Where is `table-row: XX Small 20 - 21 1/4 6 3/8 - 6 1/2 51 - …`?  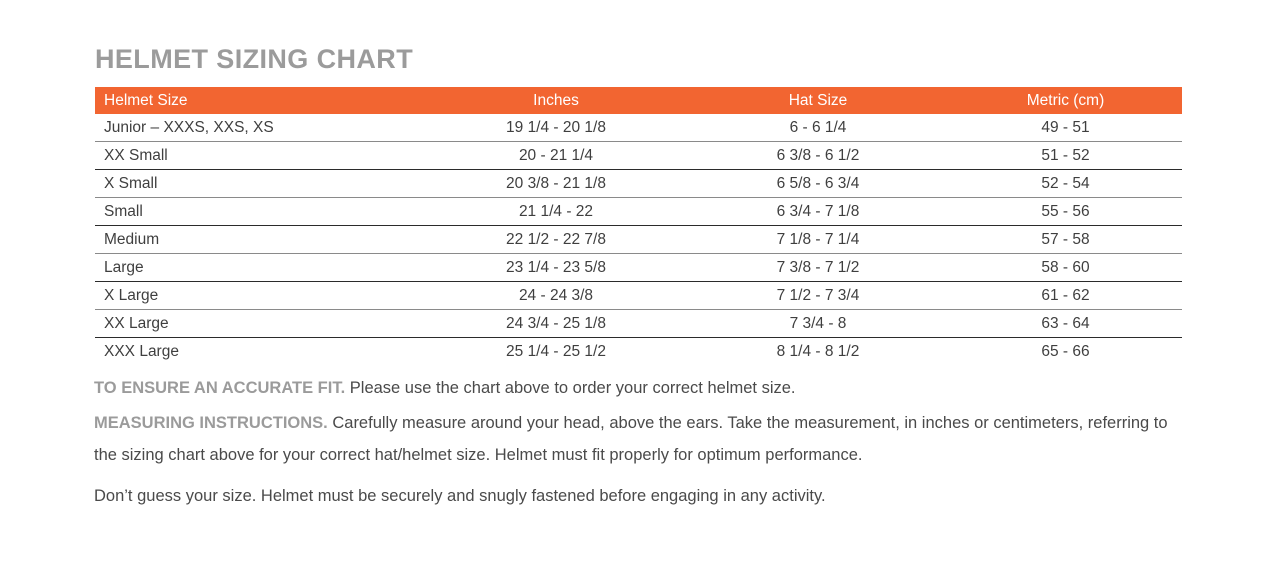
table-row: XX Small 20 - 21 1/4 6 3/8 - 6 1/2 51 - … is located at coordinates (638, 155).